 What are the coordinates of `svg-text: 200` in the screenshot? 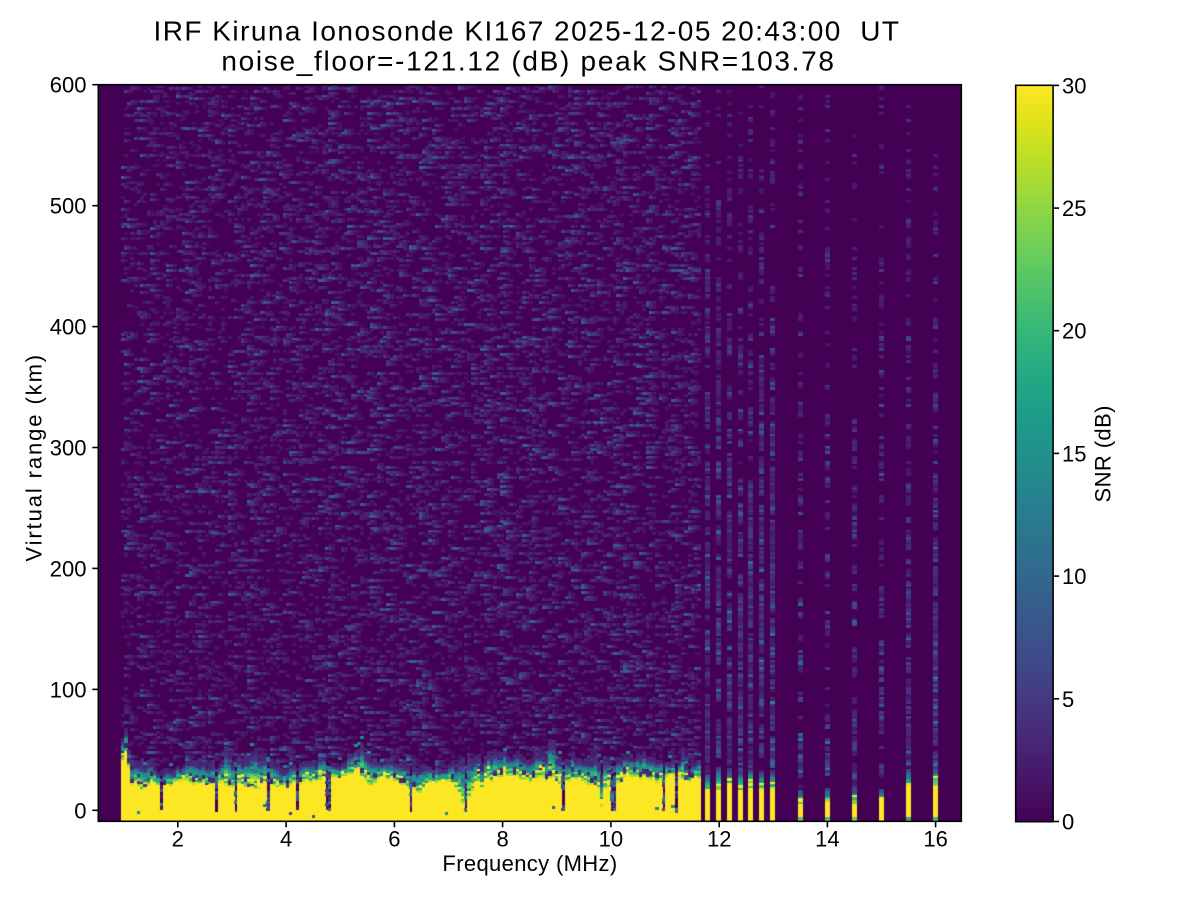 It's located at (68, 568).